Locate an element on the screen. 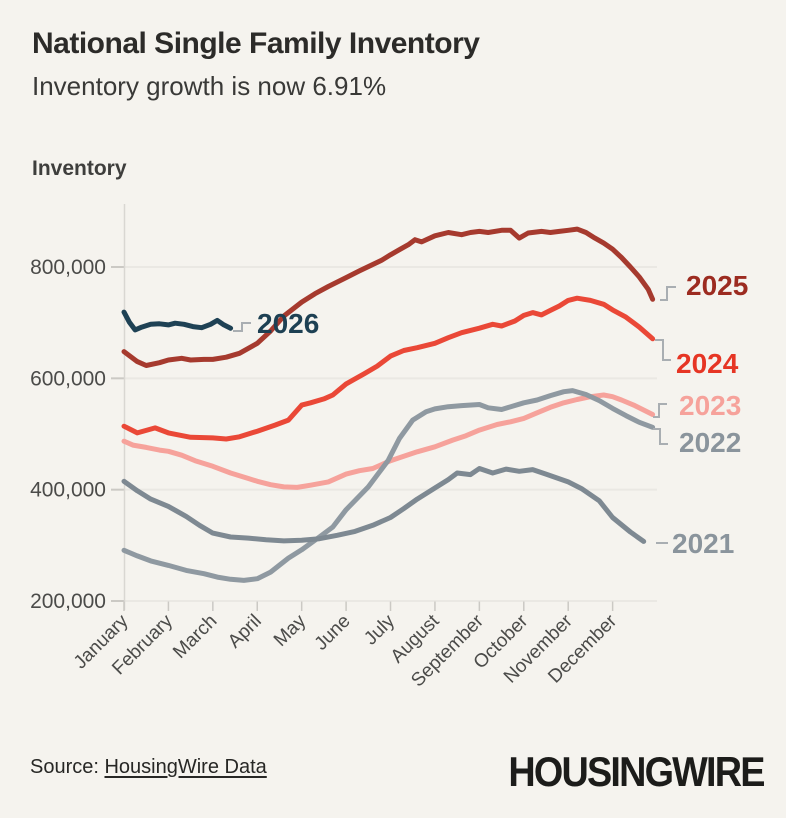 This screenshot has height=818, width=786. series-line-2021 is located at coordinates (384, 505).